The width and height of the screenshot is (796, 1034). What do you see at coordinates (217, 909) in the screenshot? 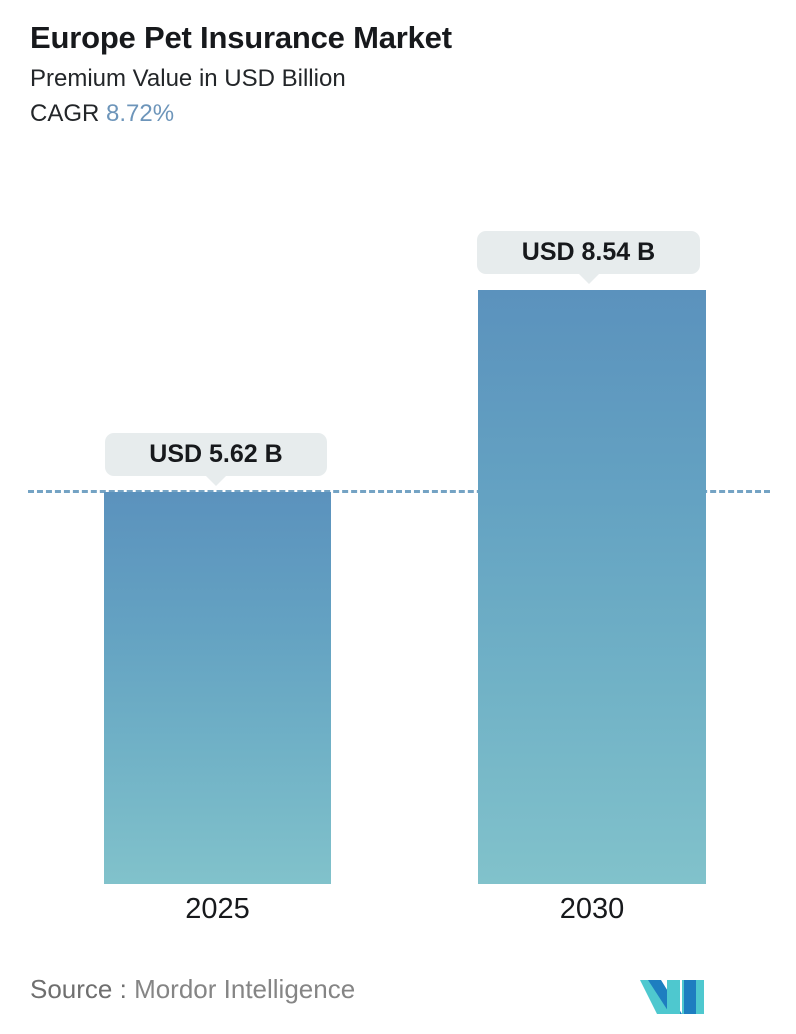
I see `x-axis-tick-2025: 2025` at bounding box center [217, 909].